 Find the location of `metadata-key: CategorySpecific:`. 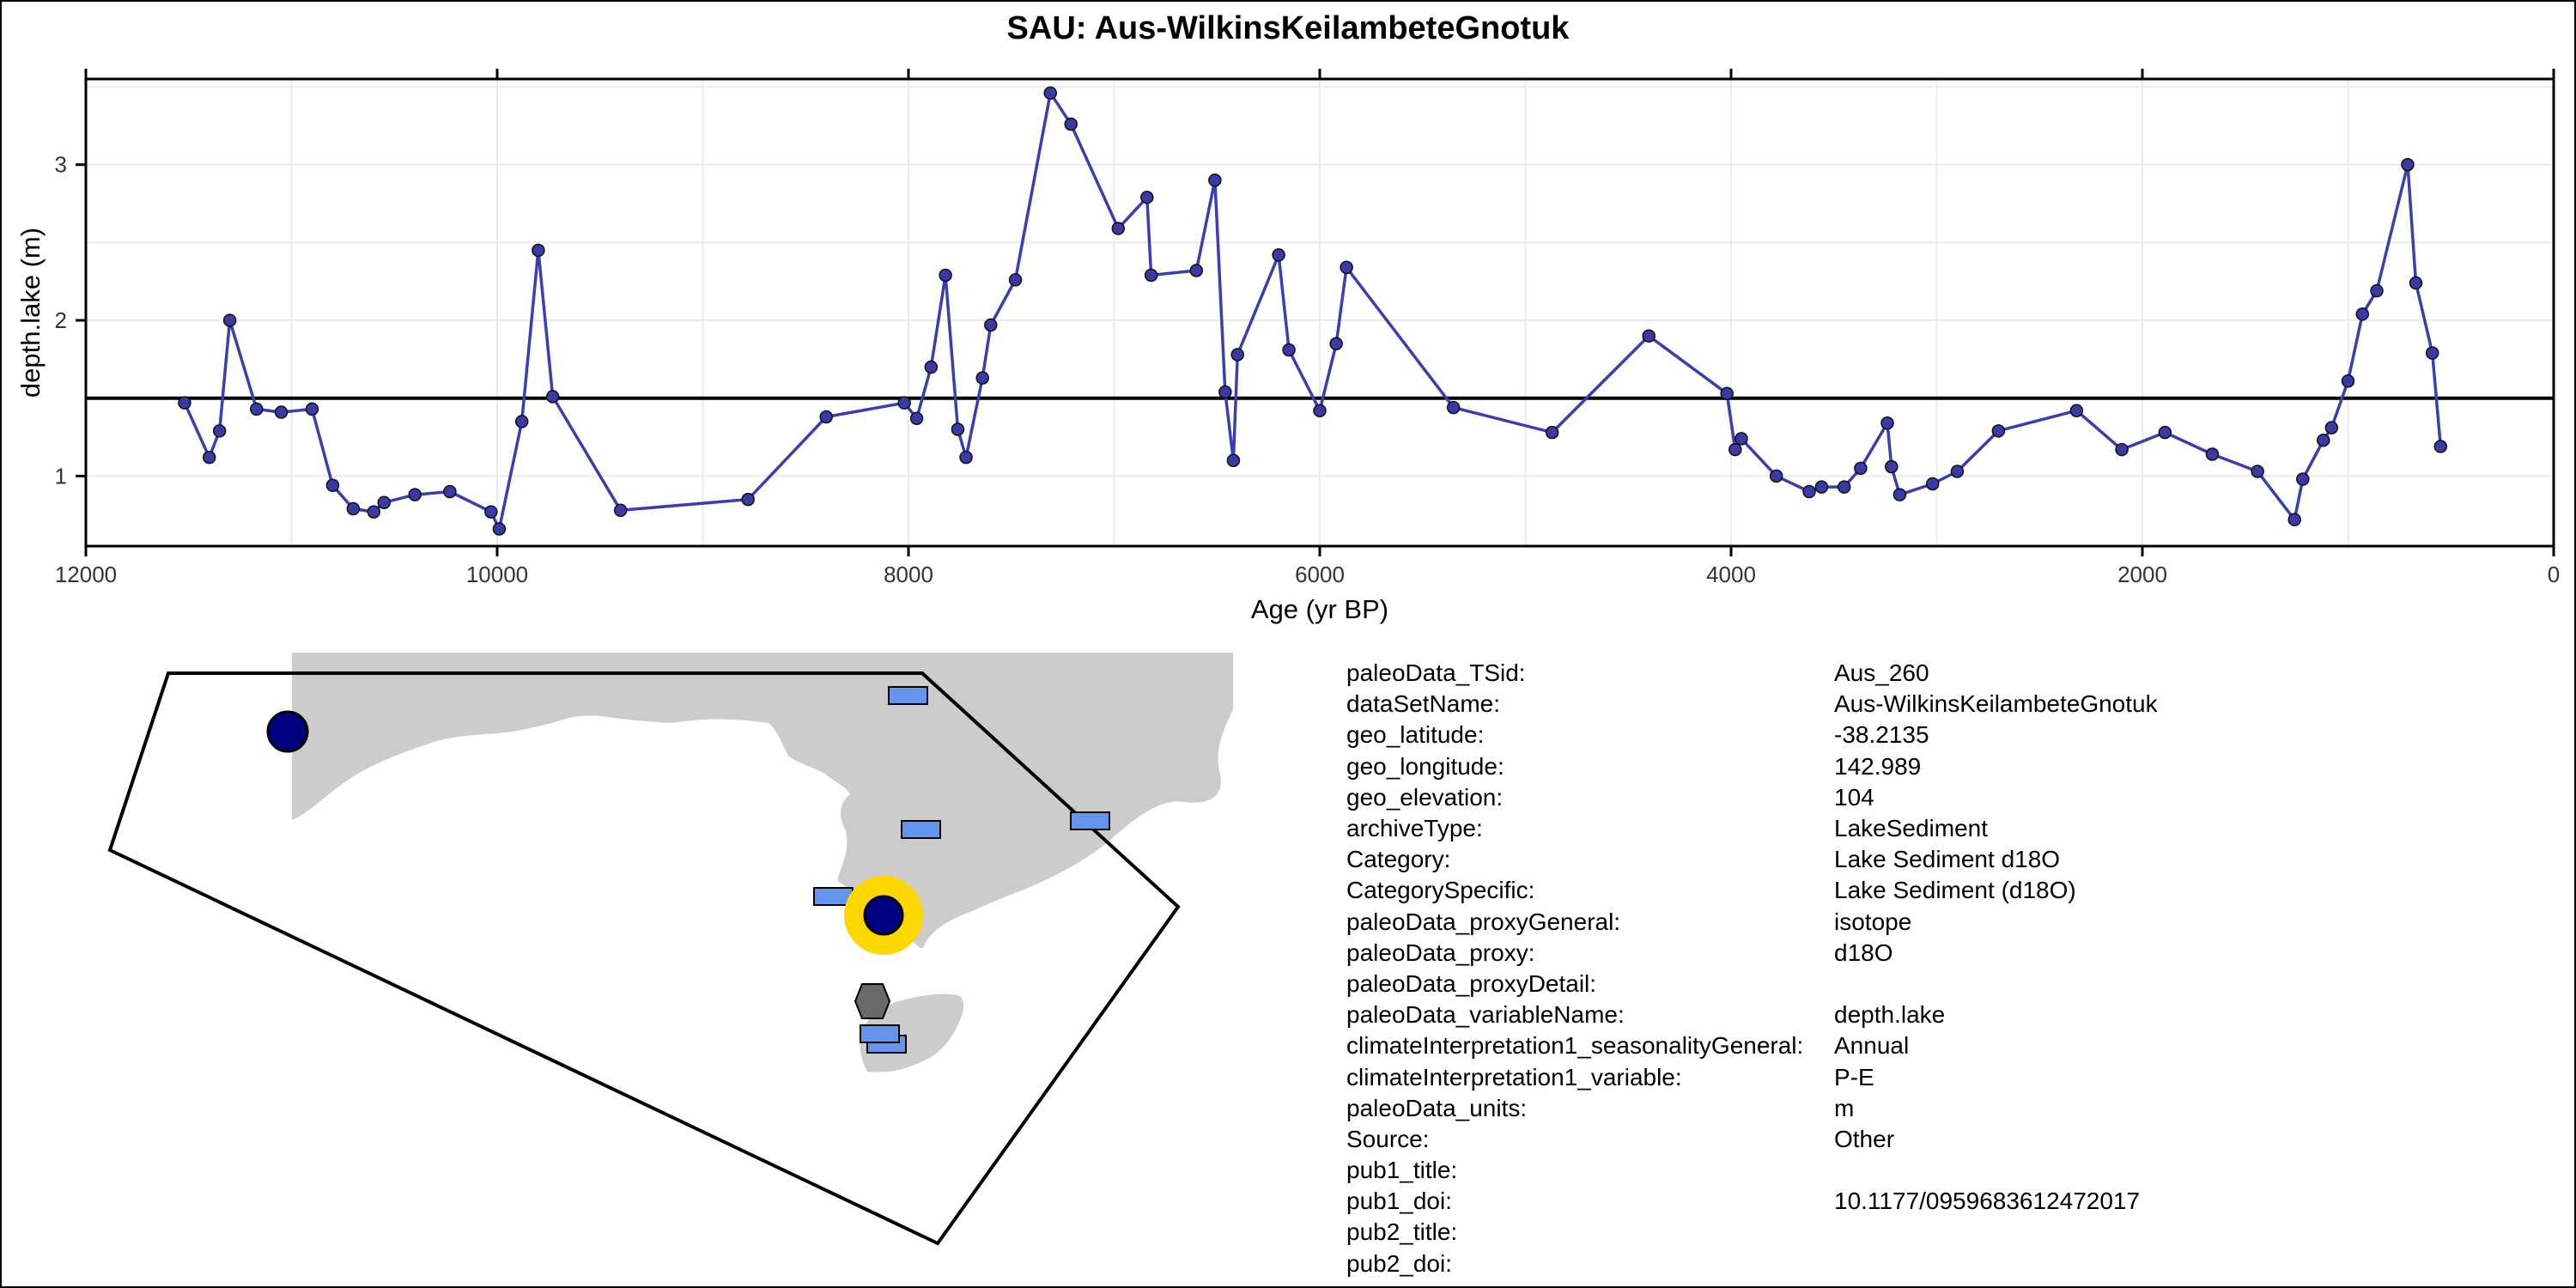

metadata-key: CategorySpecific: is located at coordinates (1440, 890).